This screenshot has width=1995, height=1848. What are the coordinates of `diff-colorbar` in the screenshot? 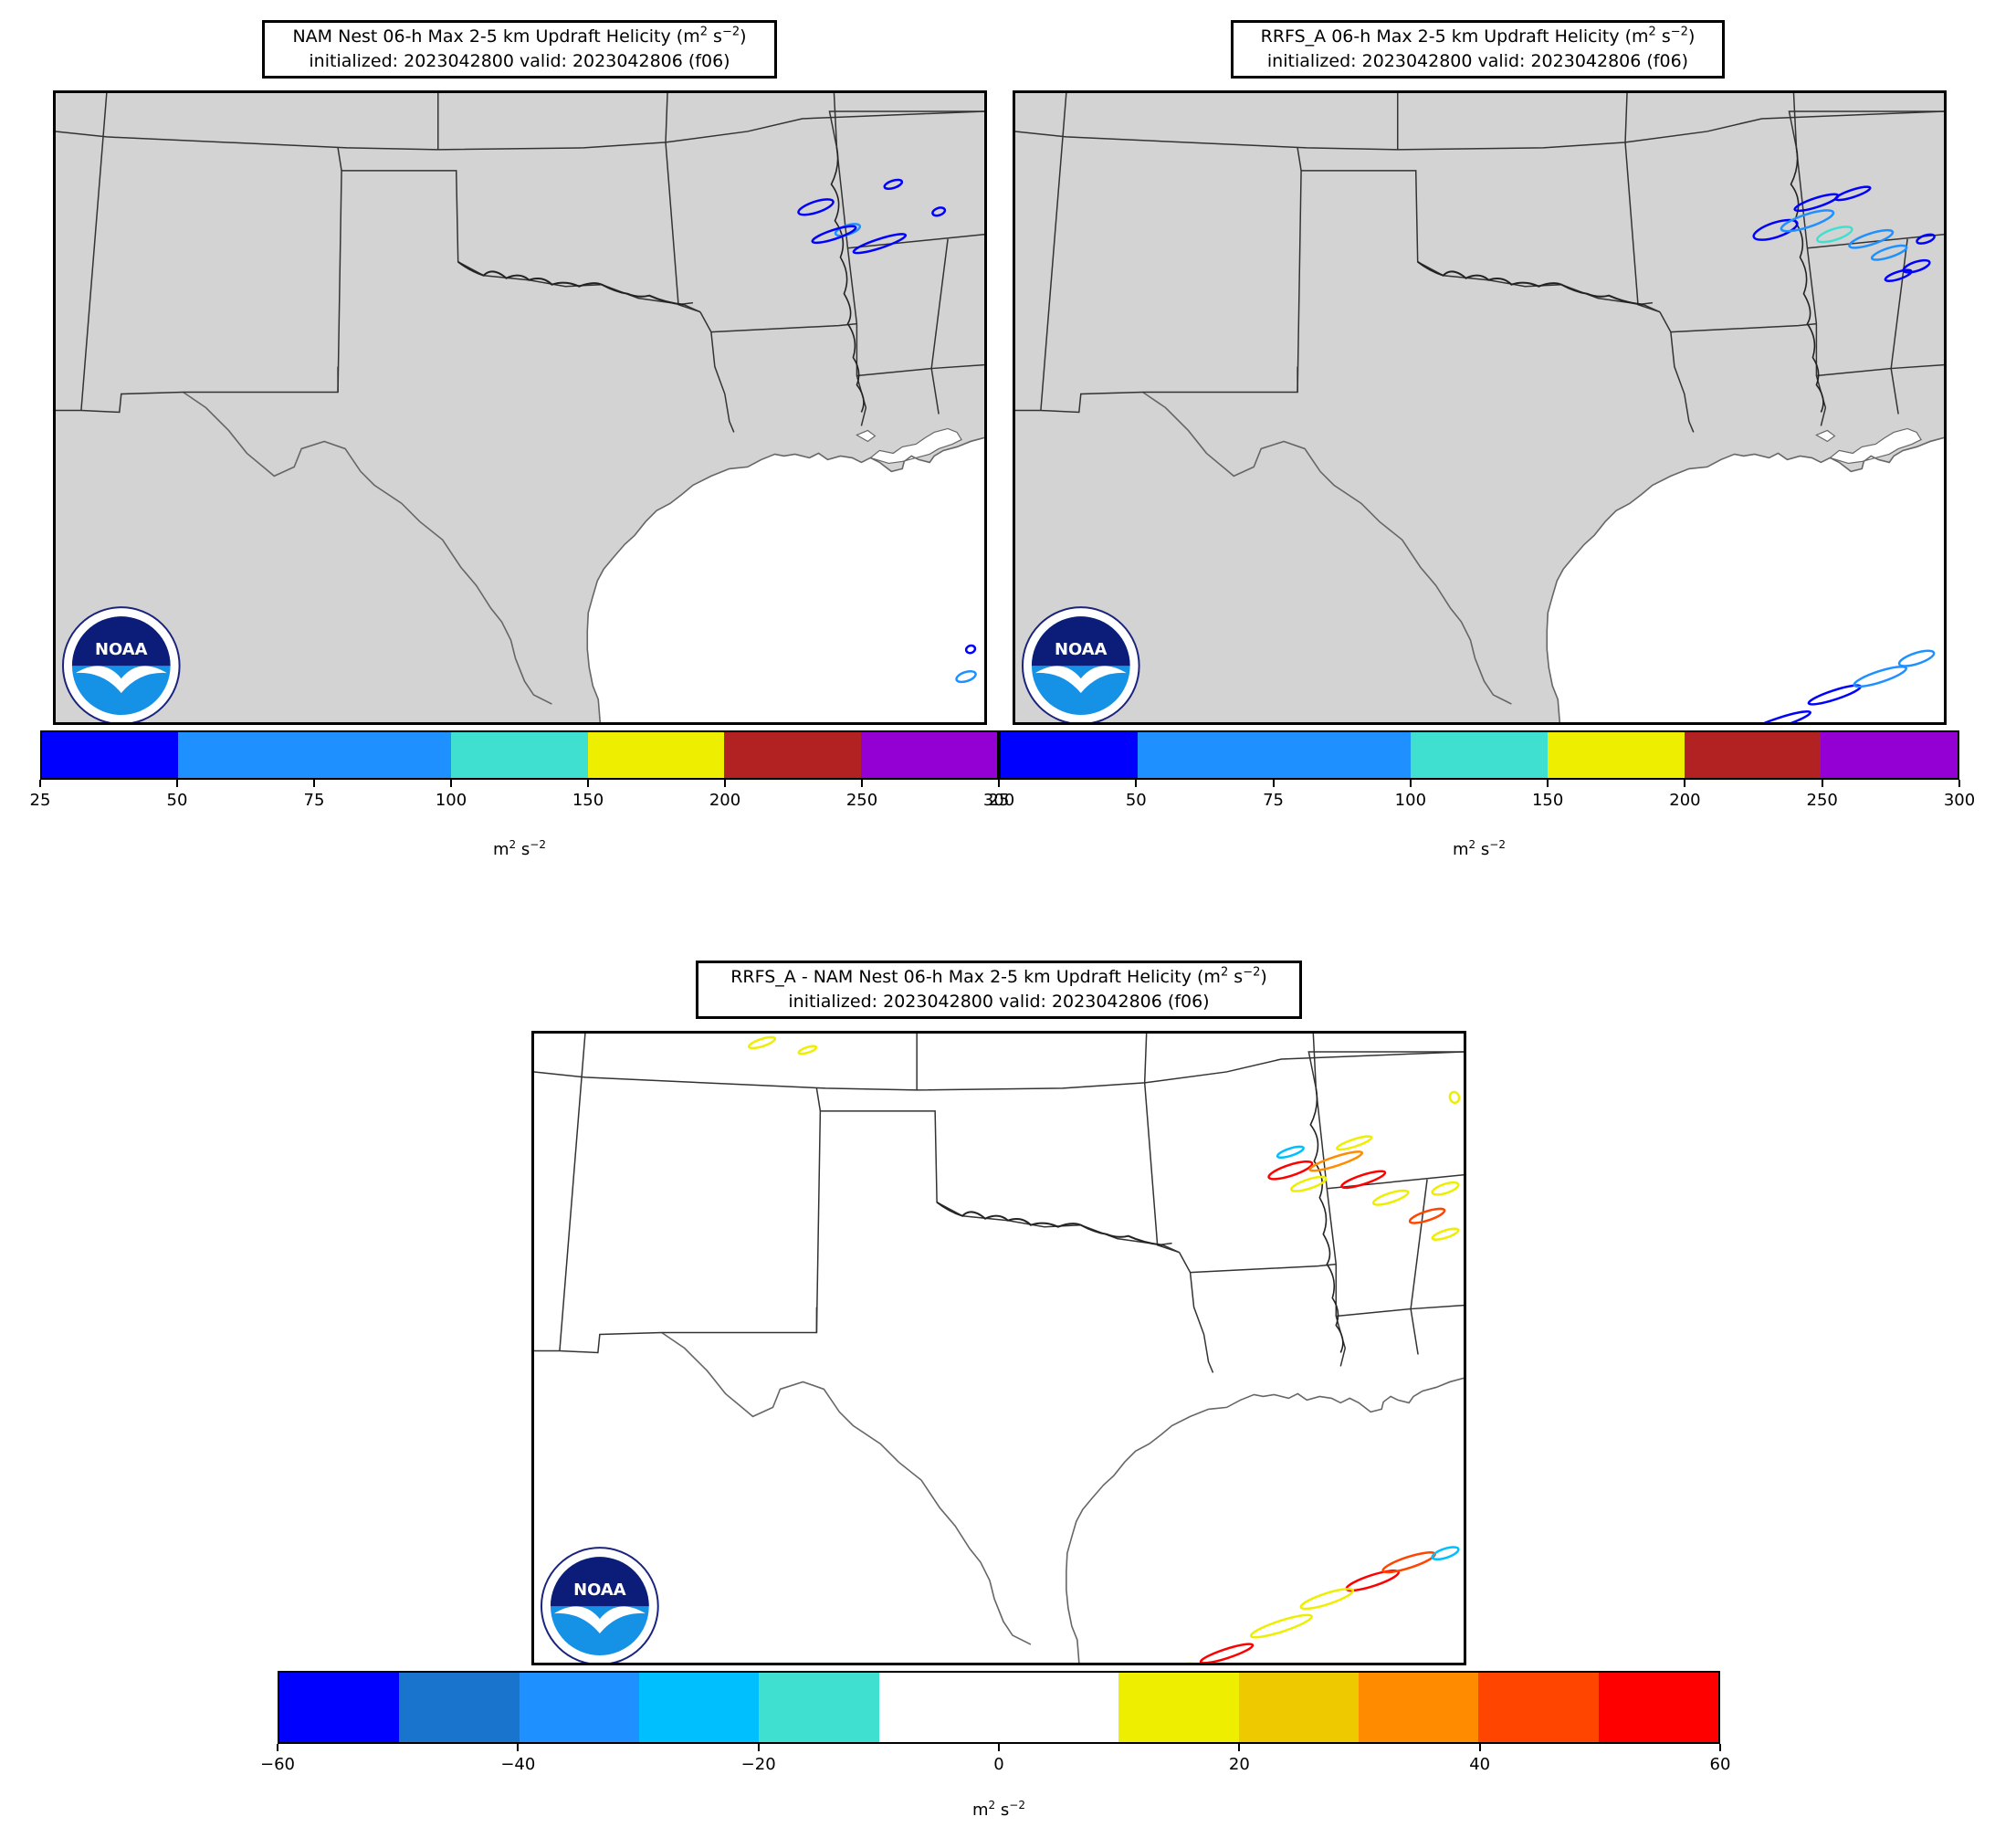 It's located at (999, 1707).